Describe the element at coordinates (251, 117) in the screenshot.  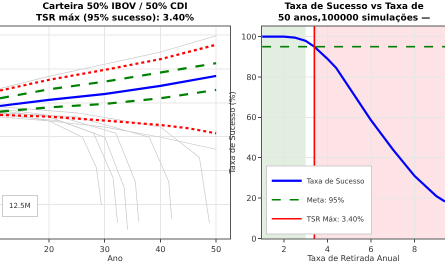
I see `y-tick-label: 60` at that location.